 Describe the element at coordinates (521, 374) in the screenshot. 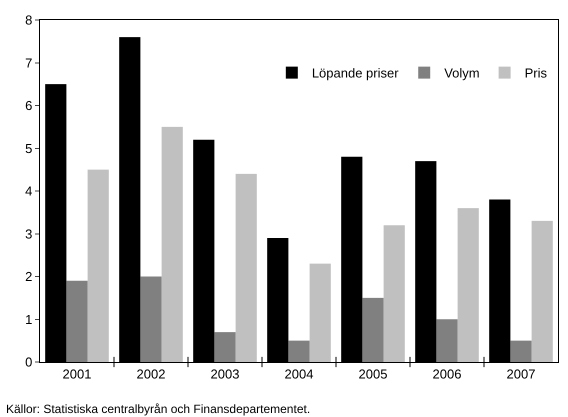

I see `x-tick-label: 2007` at that location.